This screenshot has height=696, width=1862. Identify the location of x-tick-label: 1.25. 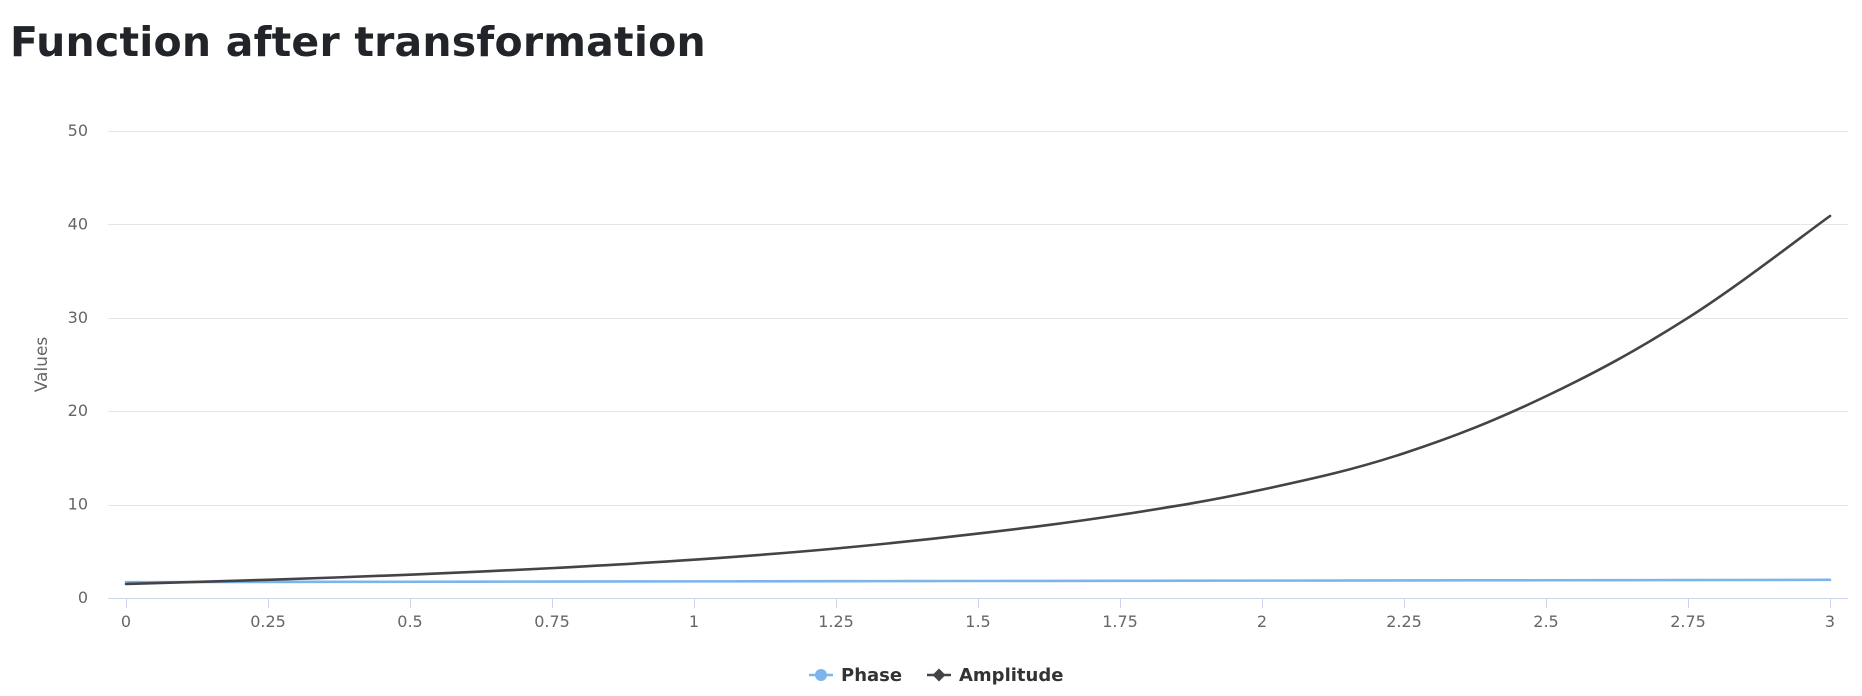
(836, 621).